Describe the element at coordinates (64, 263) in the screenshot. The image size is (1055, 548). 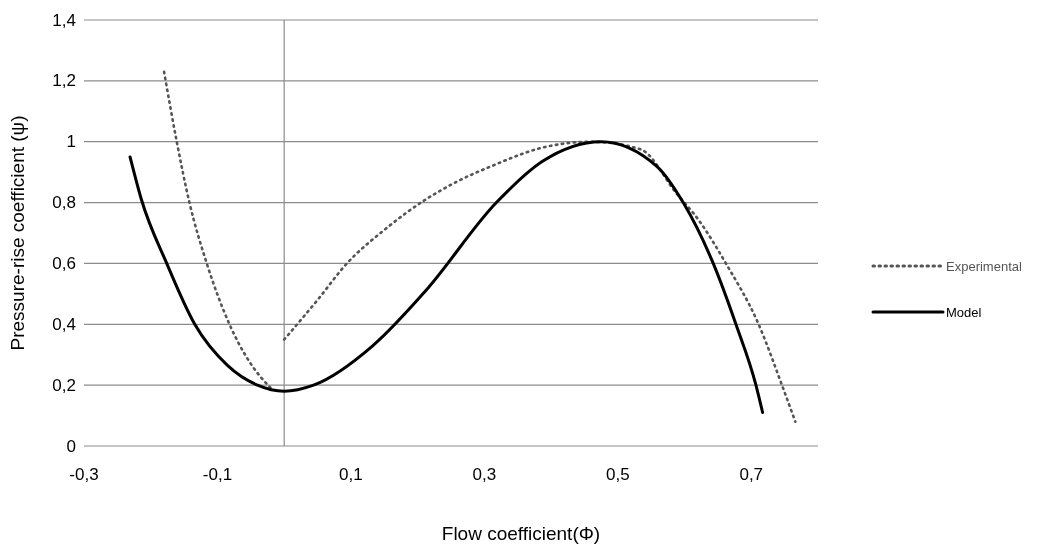
I see `y-tick-label: 0,6` at that location.